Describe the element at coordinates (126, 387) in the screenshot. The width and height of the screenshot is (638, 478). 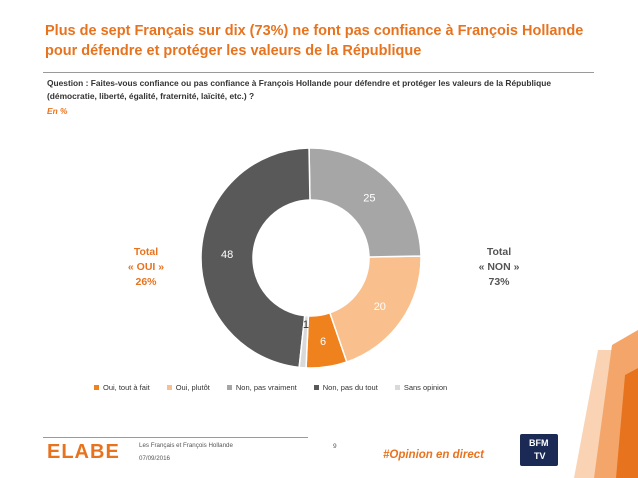
I see `legend-label: Oui, tout à fait` at that location.